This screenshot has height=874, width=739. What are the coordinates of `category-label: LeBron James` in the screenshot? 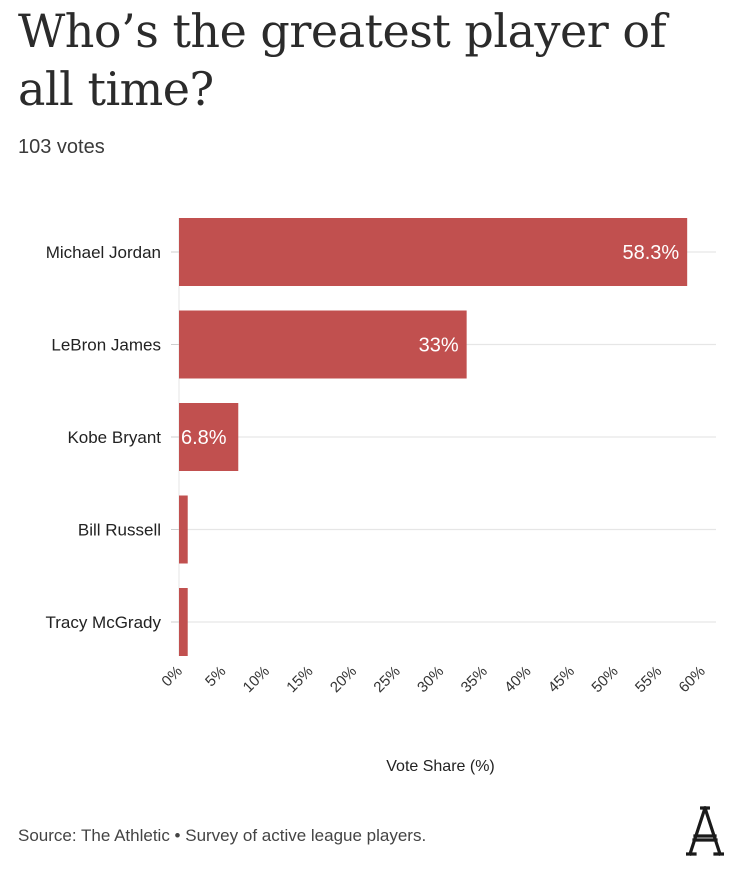 It's located at (106, 345).